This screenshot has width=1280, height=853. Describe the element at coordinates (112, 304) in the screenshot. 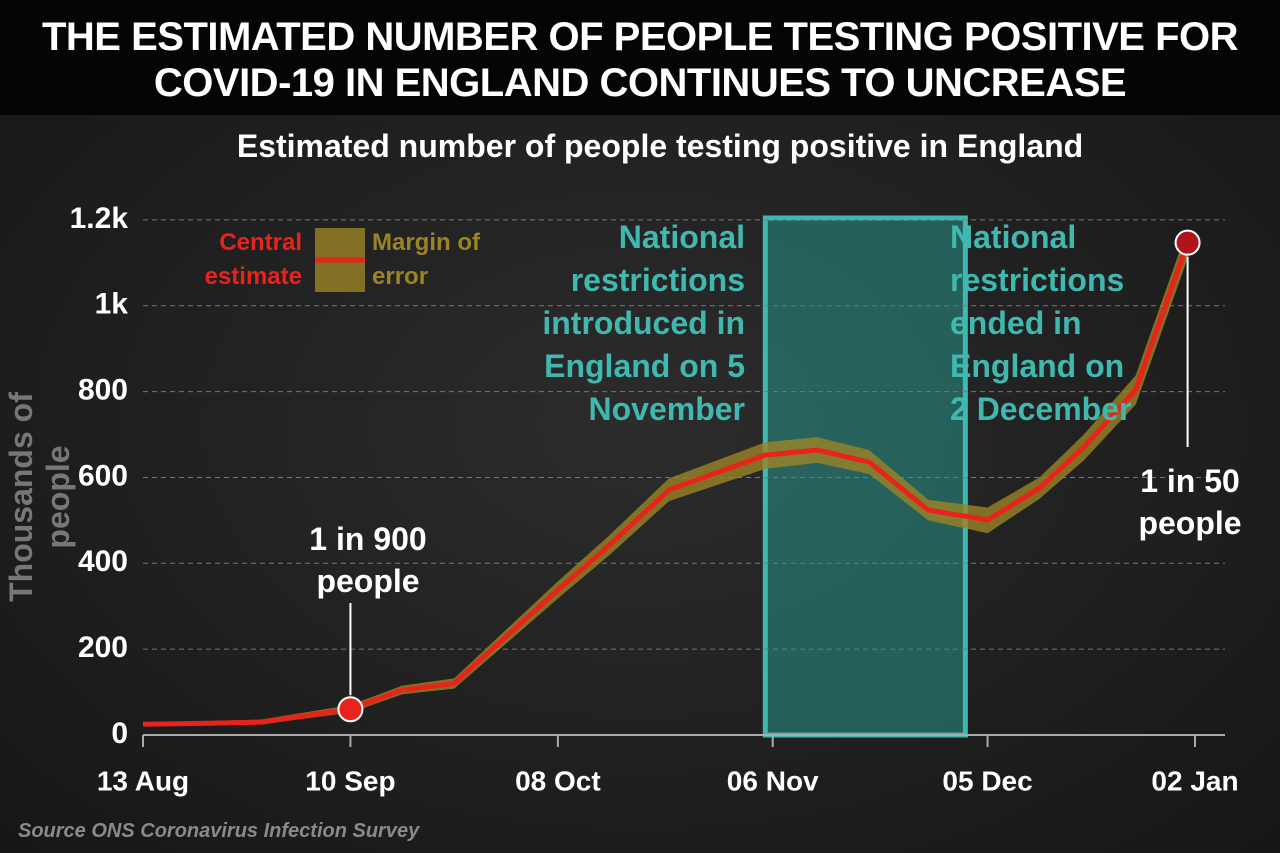

I see `y-tick-label: 1k` at that location.